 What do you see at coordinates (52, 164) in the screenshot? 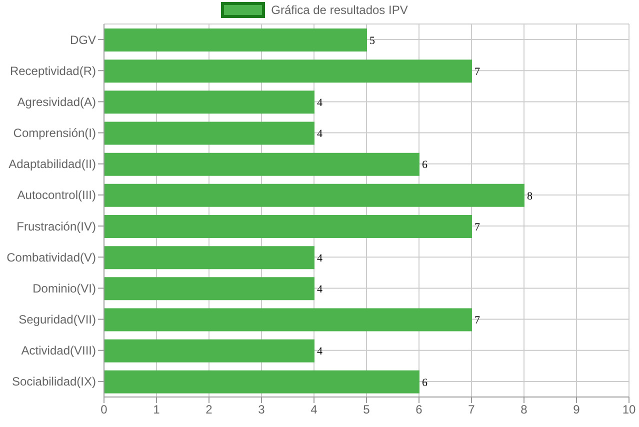
I see `y-tick-label: Adaptabilidad(II)` at bounding box center [52, 164].